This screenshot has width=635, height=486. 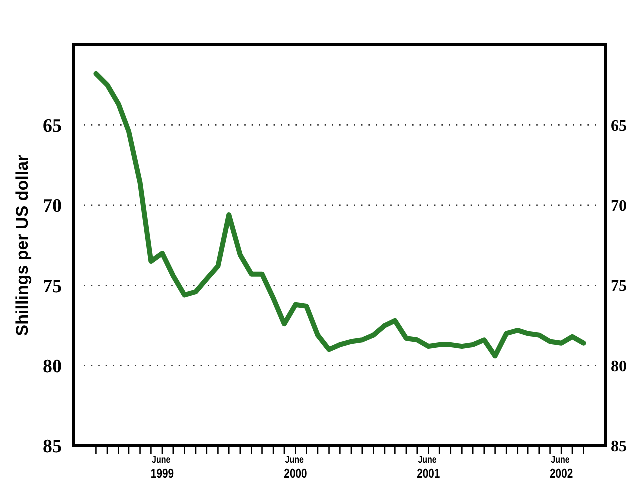 I want to click on y2-tick-label: 80, so click(x=619, y=367).